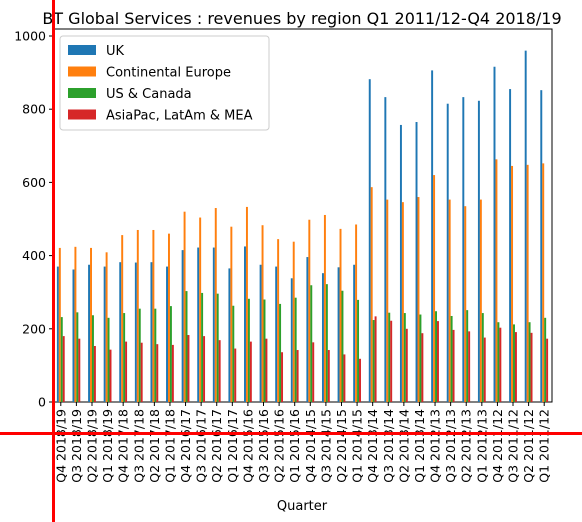 This screenshot has height=522, width=582. What do you see at coordinates (60, 446) in the screenshot?
I see `x-tick-label: Q4 2018/19` at bounding box center [60, 446].